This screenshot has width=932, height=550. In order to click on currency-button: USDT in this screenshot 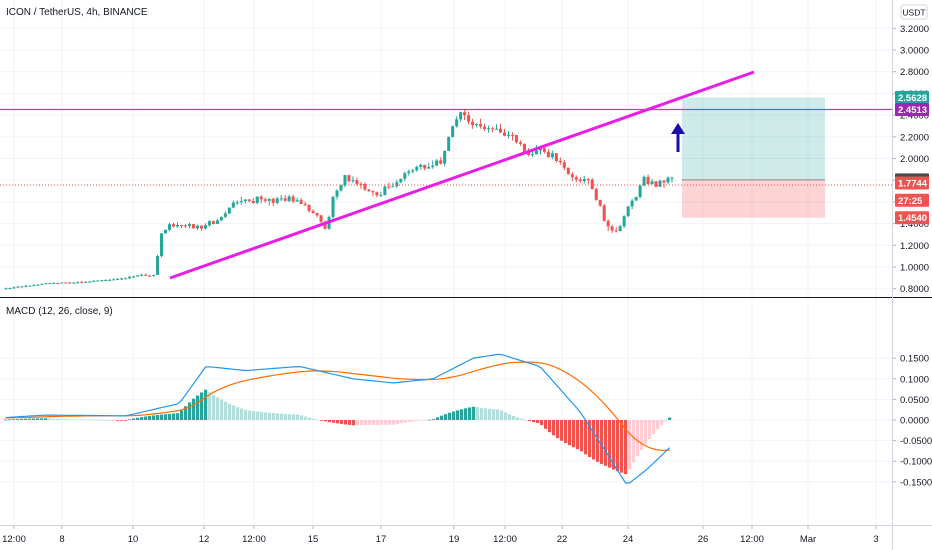, I will do `click(914, 12)`.